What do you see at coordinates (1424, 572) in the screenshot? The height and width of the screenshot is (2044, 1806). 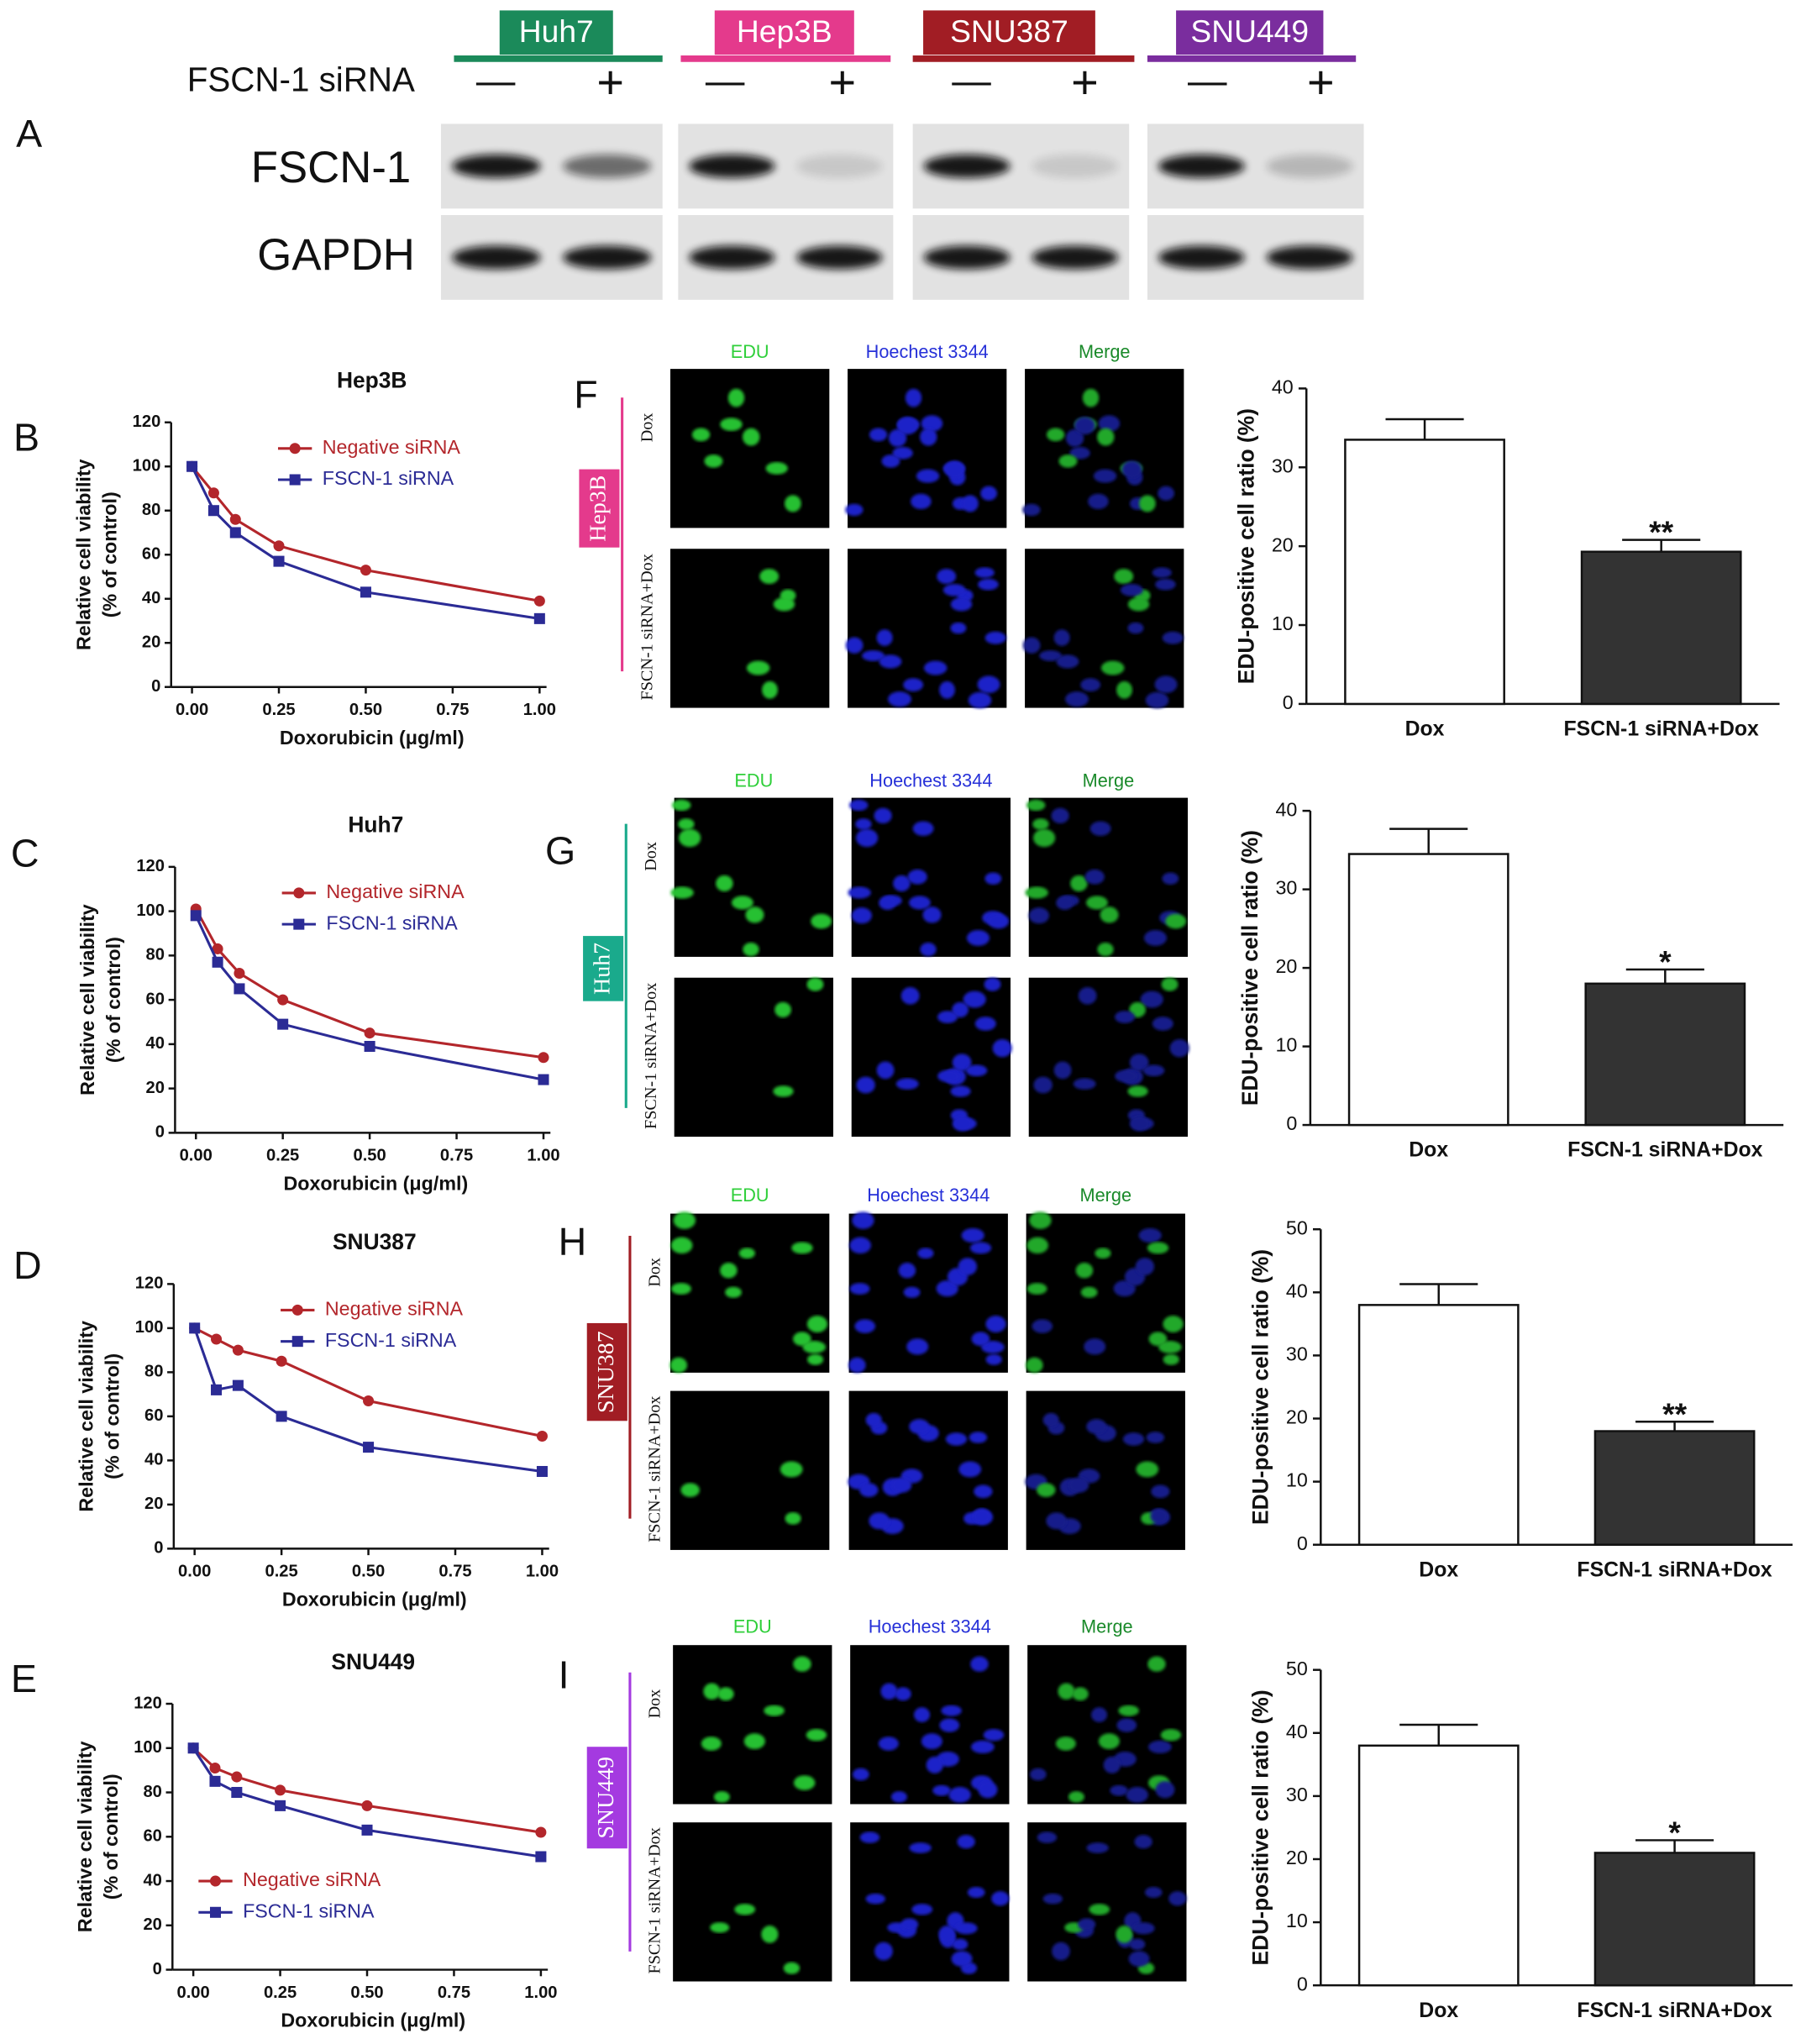 I see `bar` at bounding box center [1424, 572].